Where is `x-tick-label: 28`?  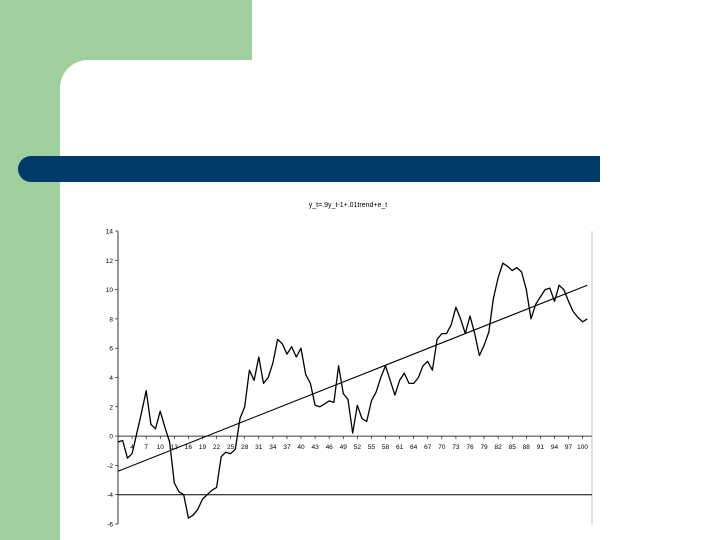 x-tick-label: 28 is located at coordinates (245, 447).